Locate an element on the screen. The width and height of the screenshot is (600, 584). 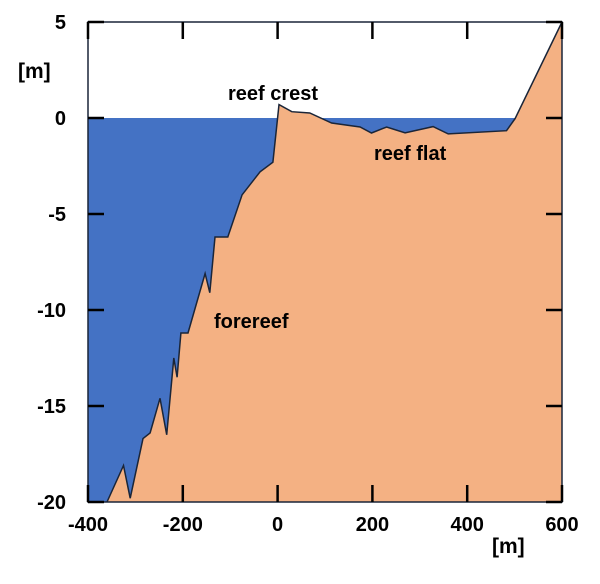
x-tick-label: -400 is located at coordinates (88, 525).